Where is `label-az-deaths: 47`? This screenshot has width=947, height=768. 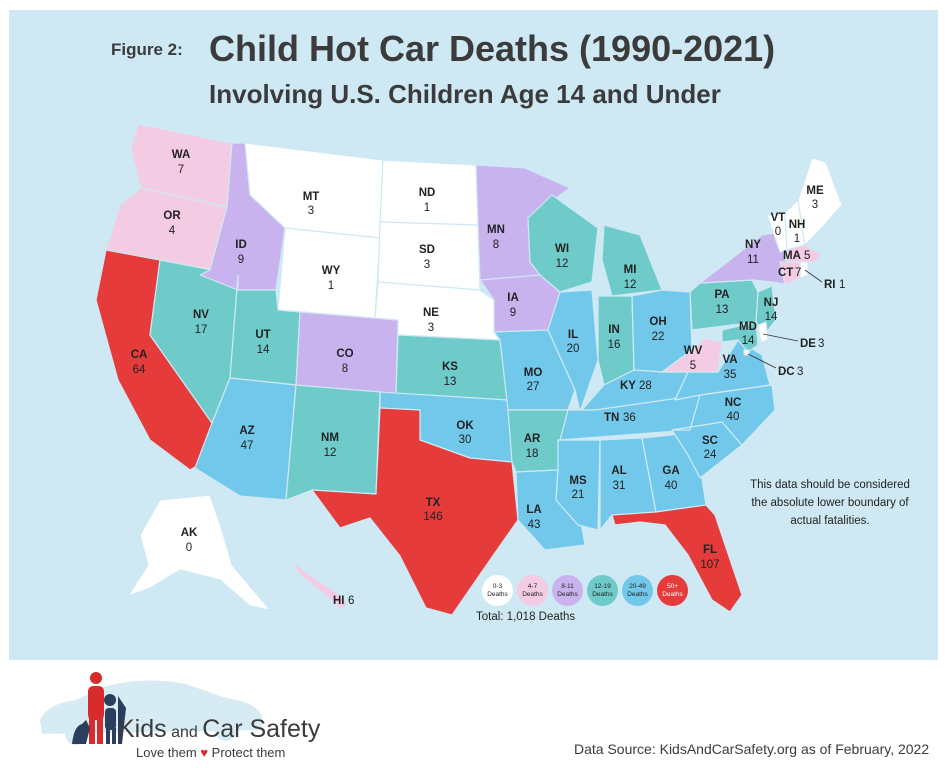 label-az-deaths: 47 is located at coordinates (247, 446).